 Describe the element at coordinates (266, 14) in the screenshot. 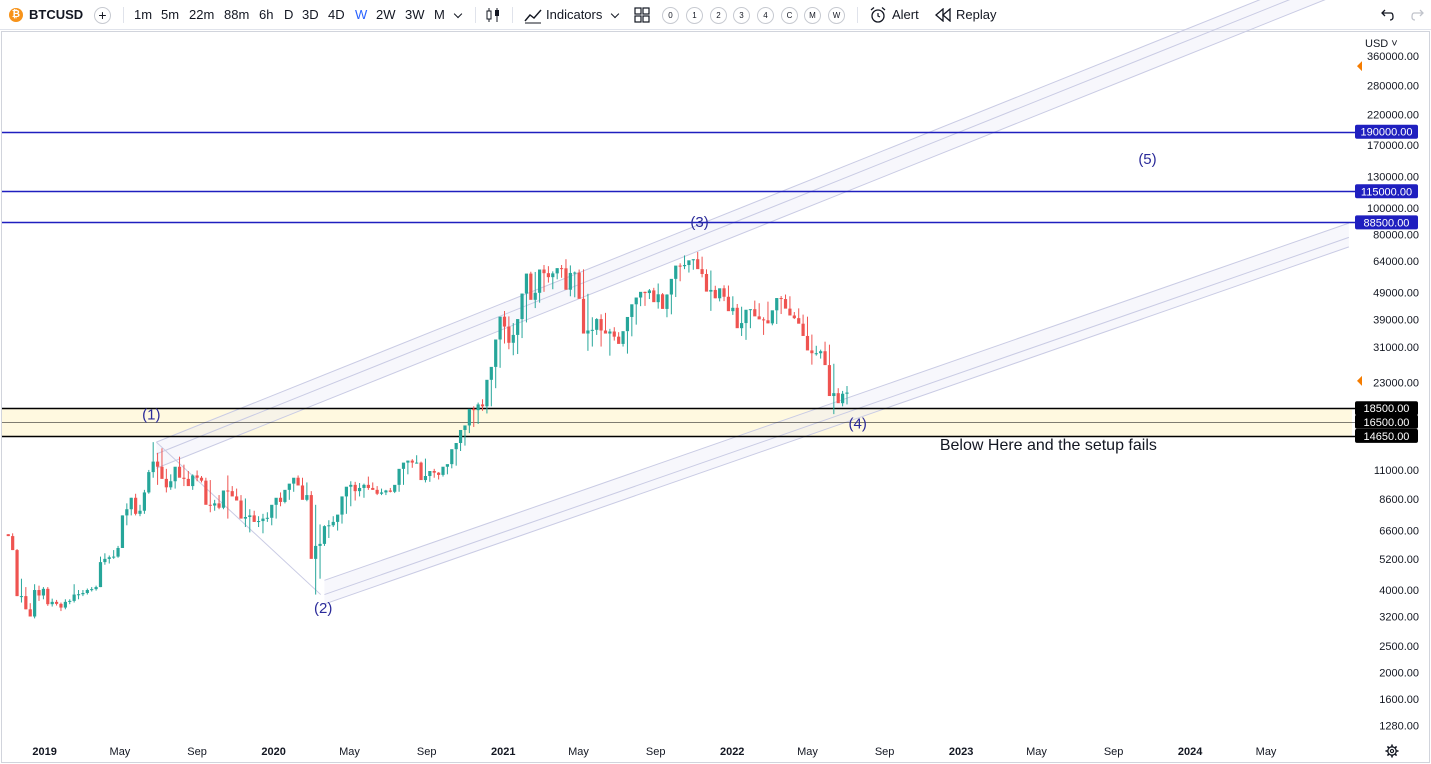

I see `interval-6h: 6h` at that location.